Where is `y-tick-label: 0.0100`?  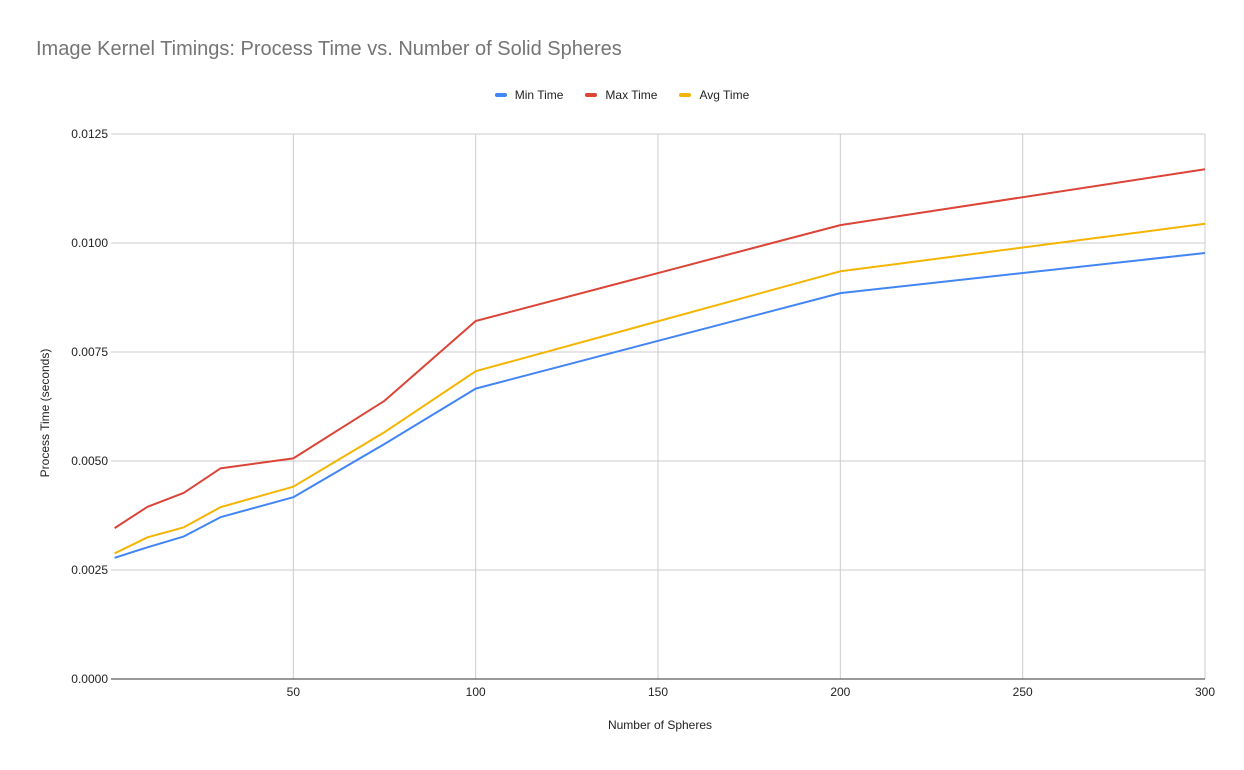 y-tick-label: 0.0100 is located at coordinates (89, 243).